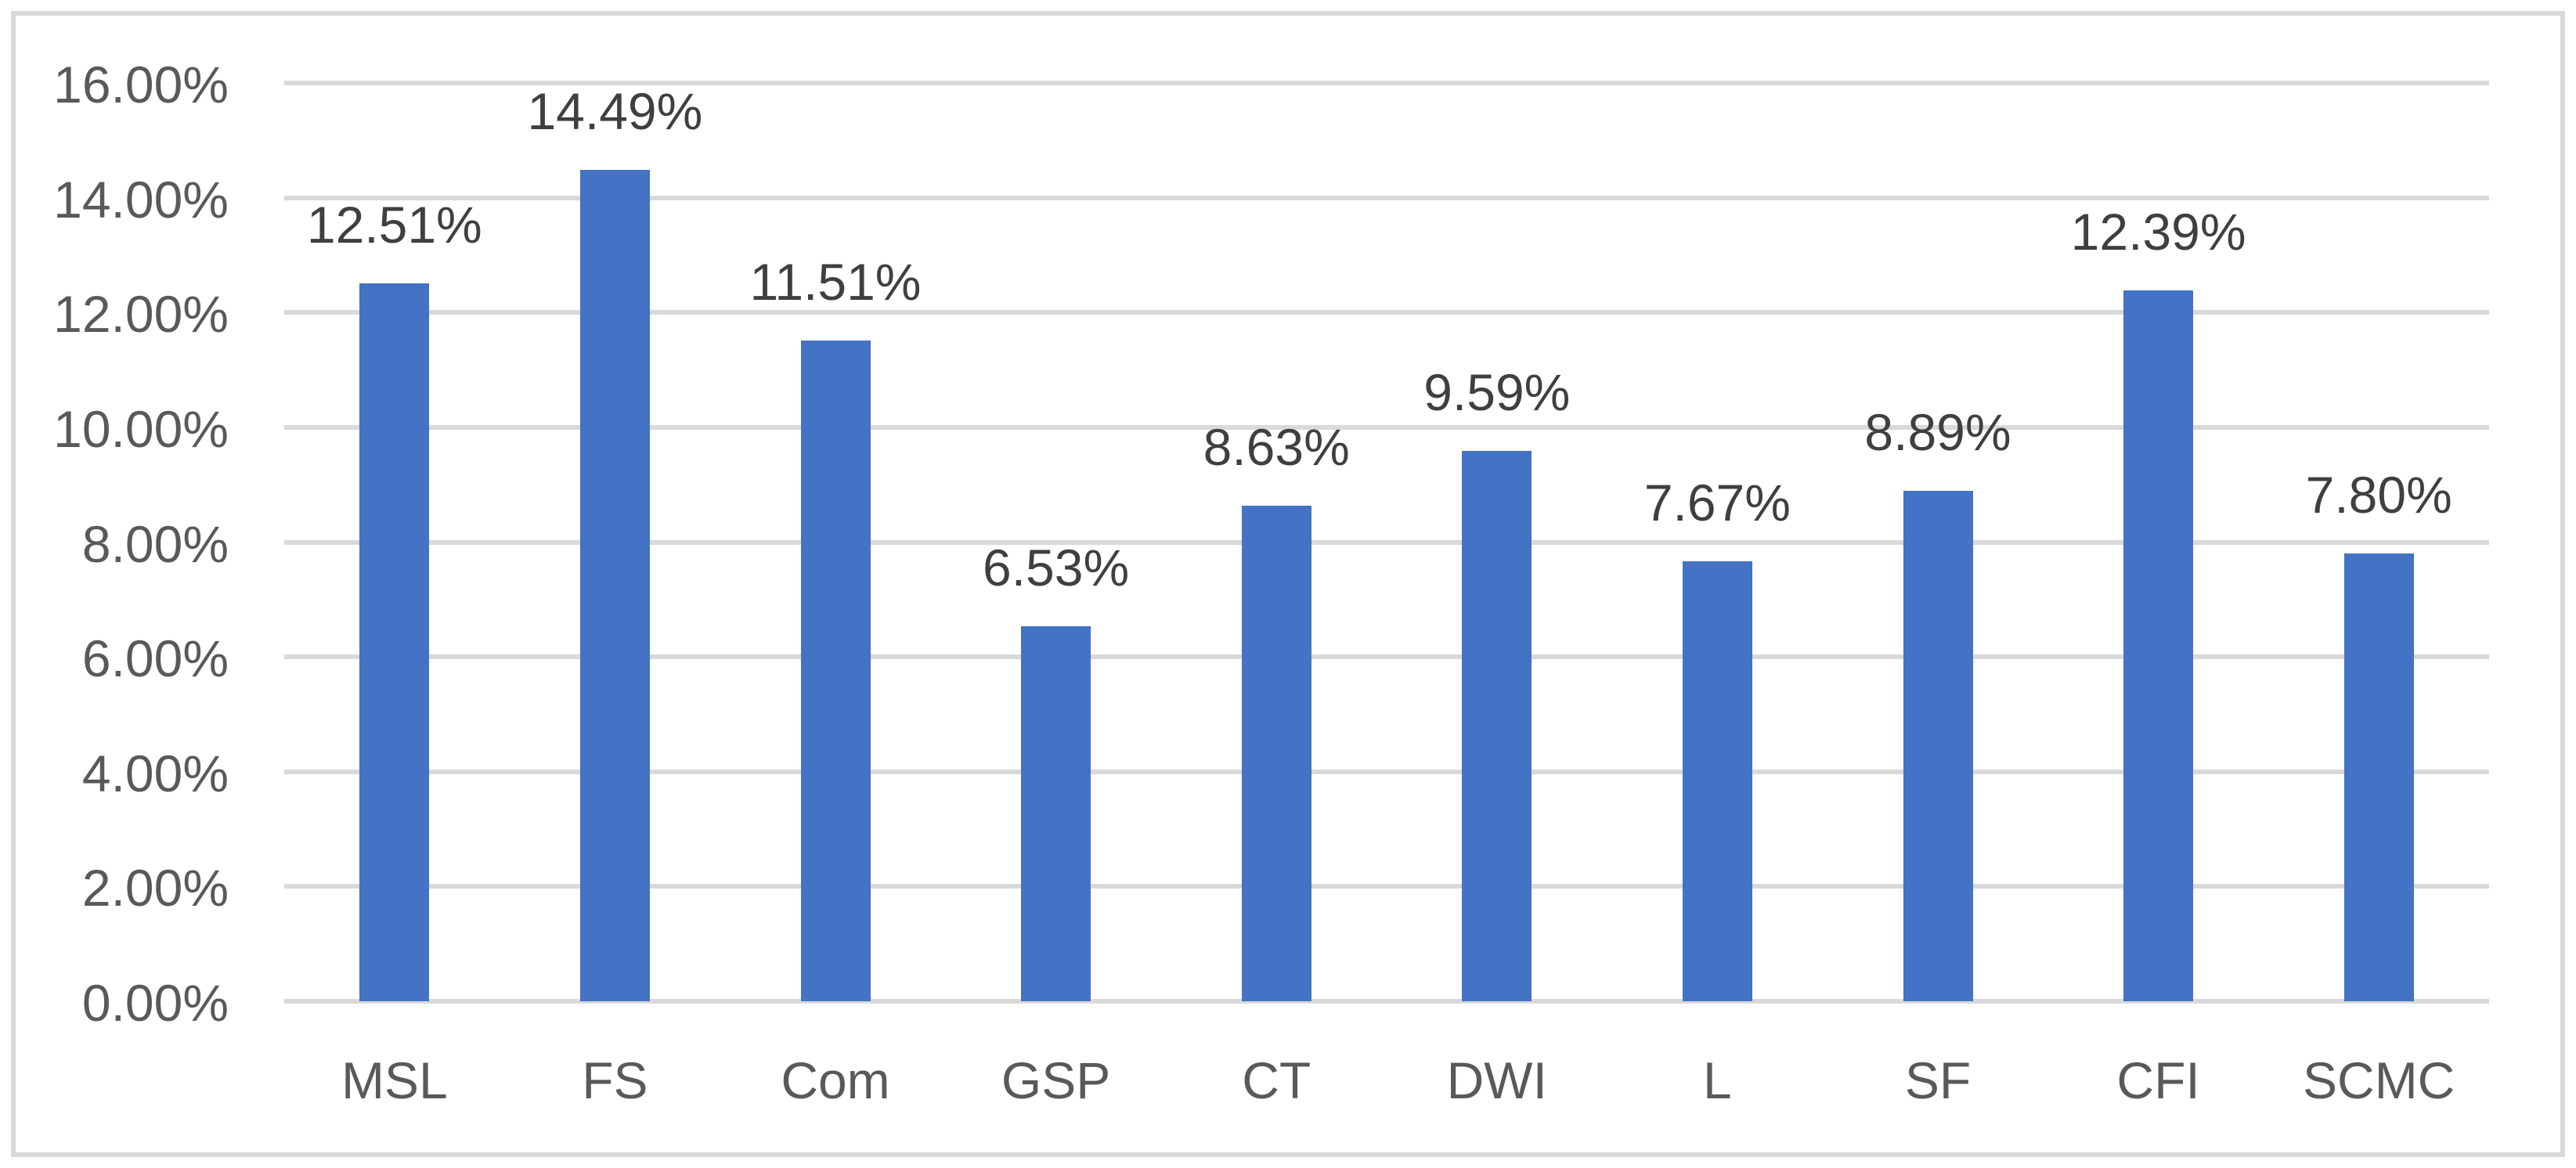 The image size is (2576, 1168). I want to click on bar-SCMC, so click(2378, 777).